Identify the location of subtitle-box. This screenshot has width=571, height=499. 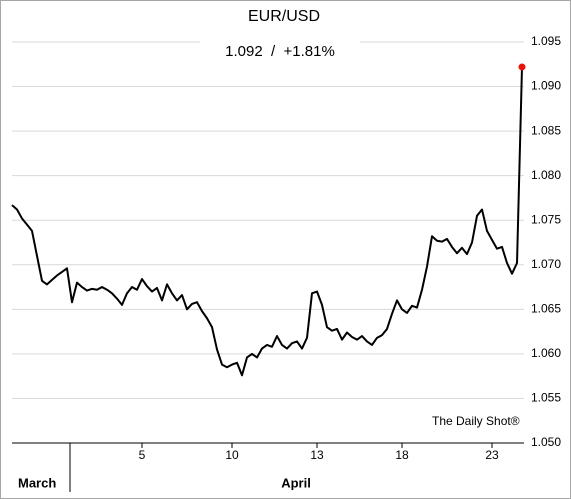
(280, 52).